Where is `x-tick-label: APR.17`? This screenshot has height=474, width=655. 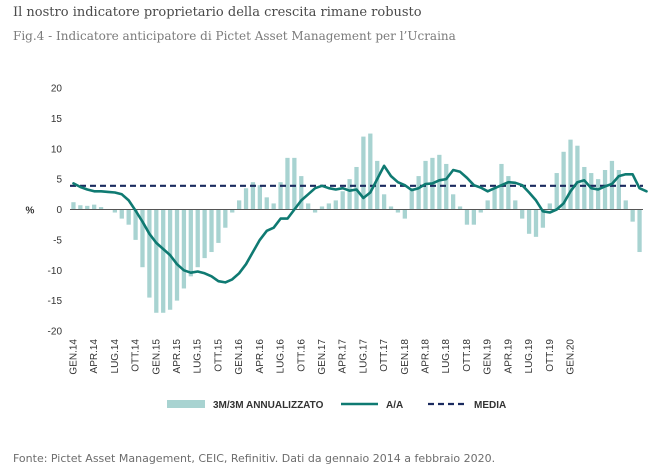
x-tick-label: APR.17 is located at coordinates (343, 356).